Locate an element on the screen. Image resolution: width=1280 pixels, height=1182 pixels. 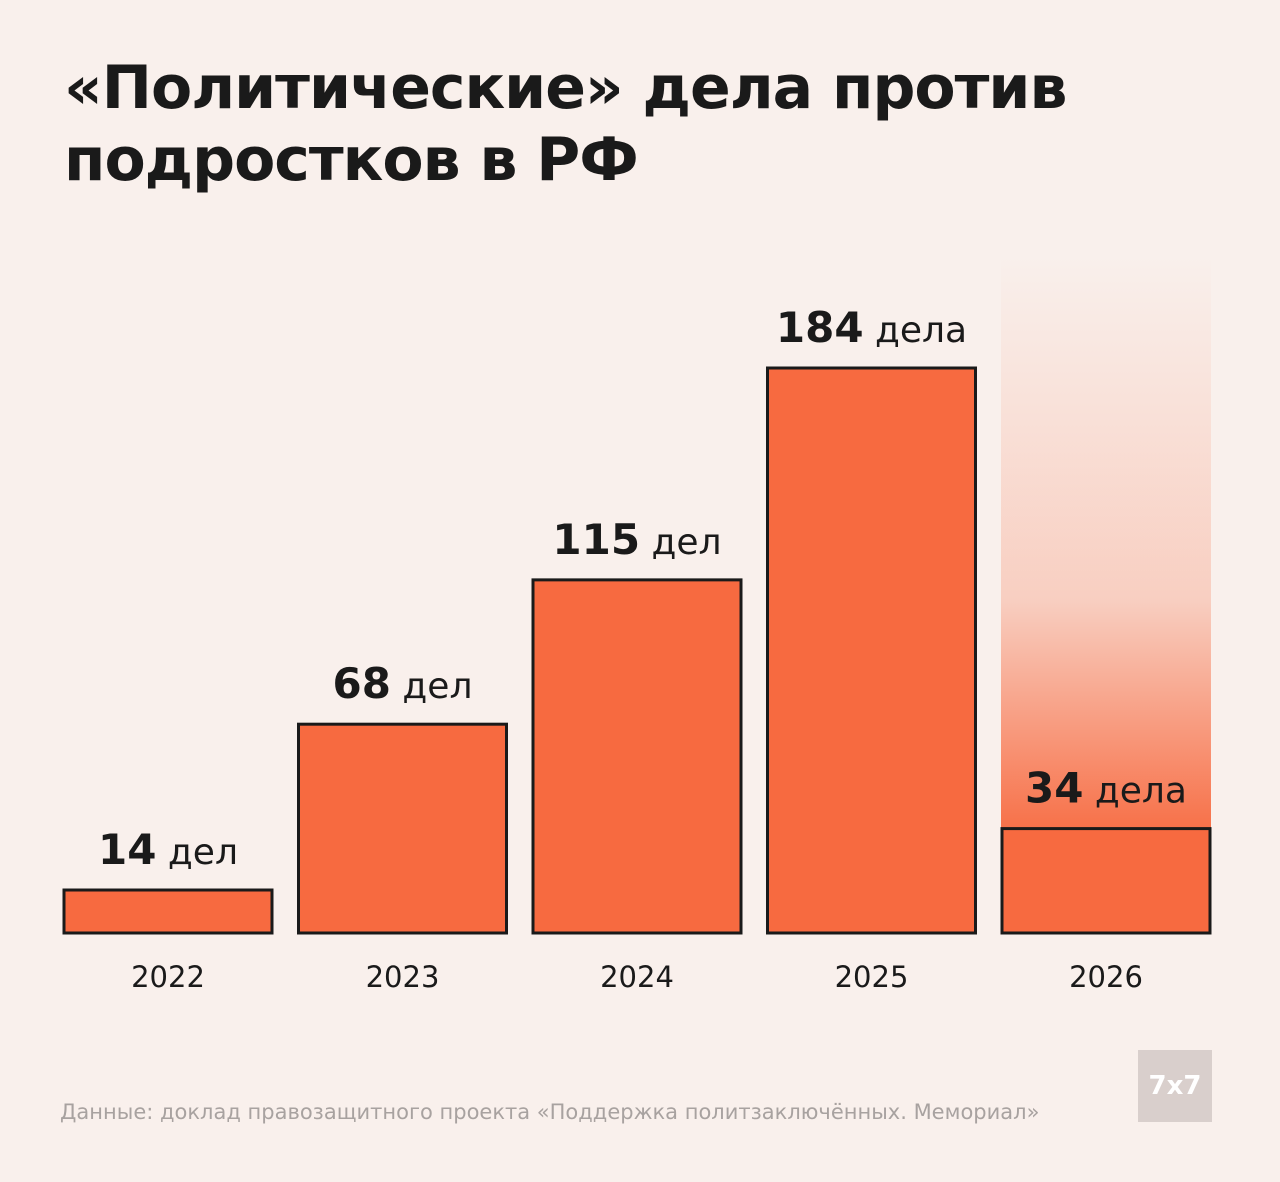
x-tick-label: 2025 is located at coordinates (872, 977).